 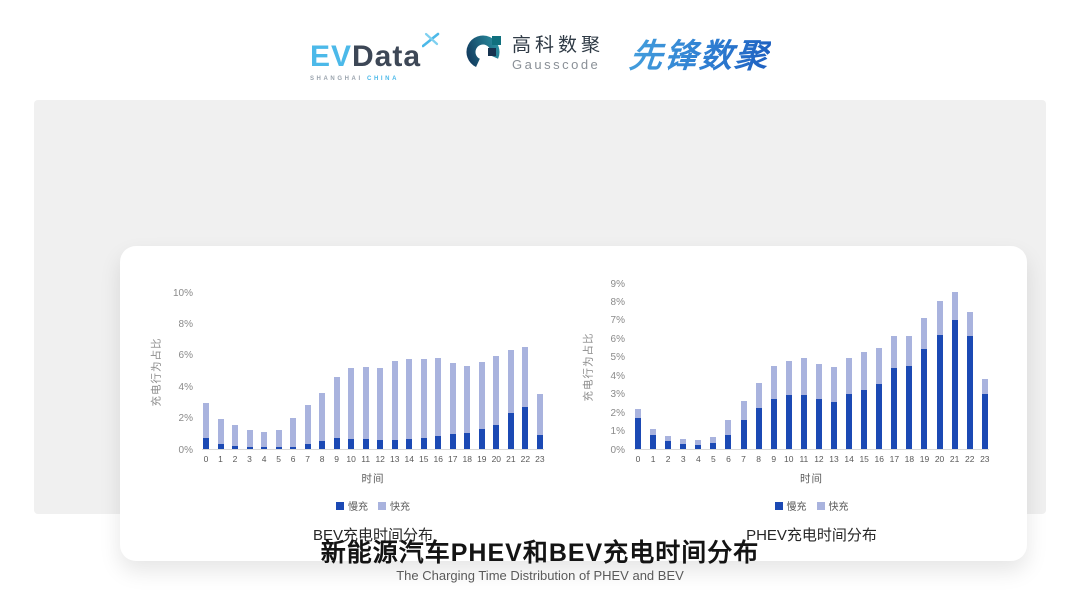 I want to click on x-tick-label: 17, so click(x=453, y=459).